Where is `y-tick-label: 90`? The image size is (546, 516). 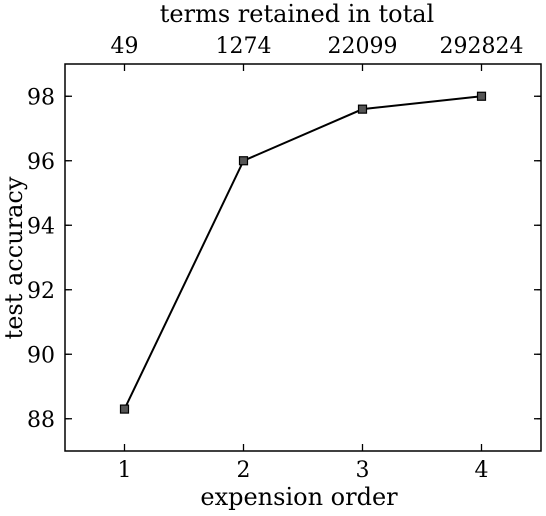
y-tick-label: 90 is located at coordinates (41, 355).